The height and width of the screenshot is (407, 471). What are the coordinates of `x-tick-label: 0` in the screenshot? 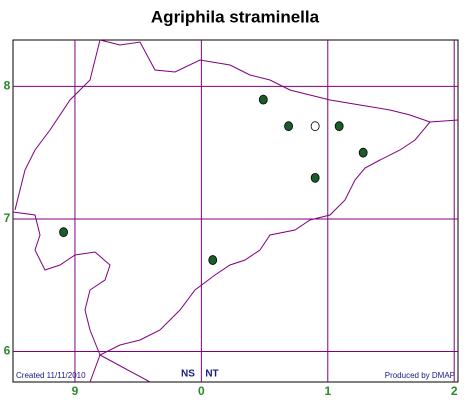 It's located at (201, 391).